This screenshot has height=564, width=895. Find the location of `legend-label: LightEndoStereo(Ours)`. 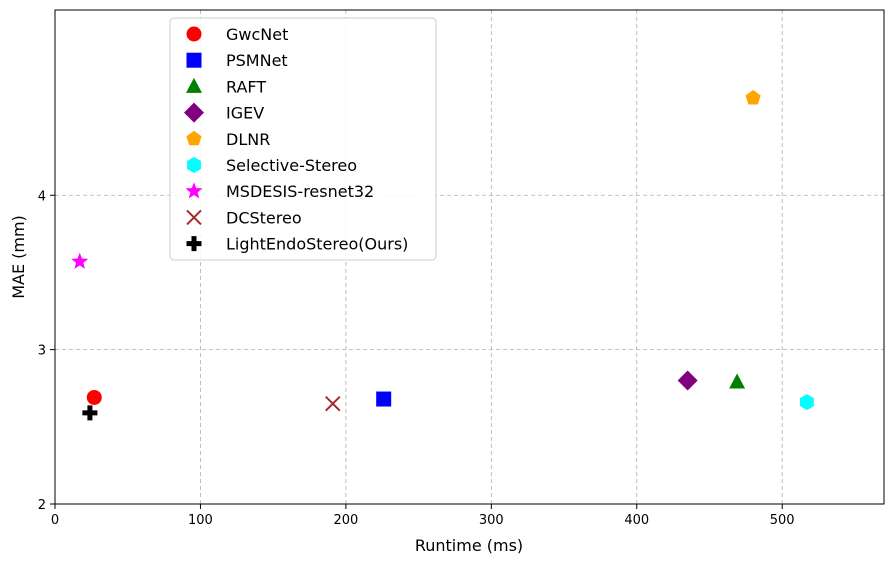

legend-label: LightEndoStereo(Ours) is located at coordinates (317, 244).